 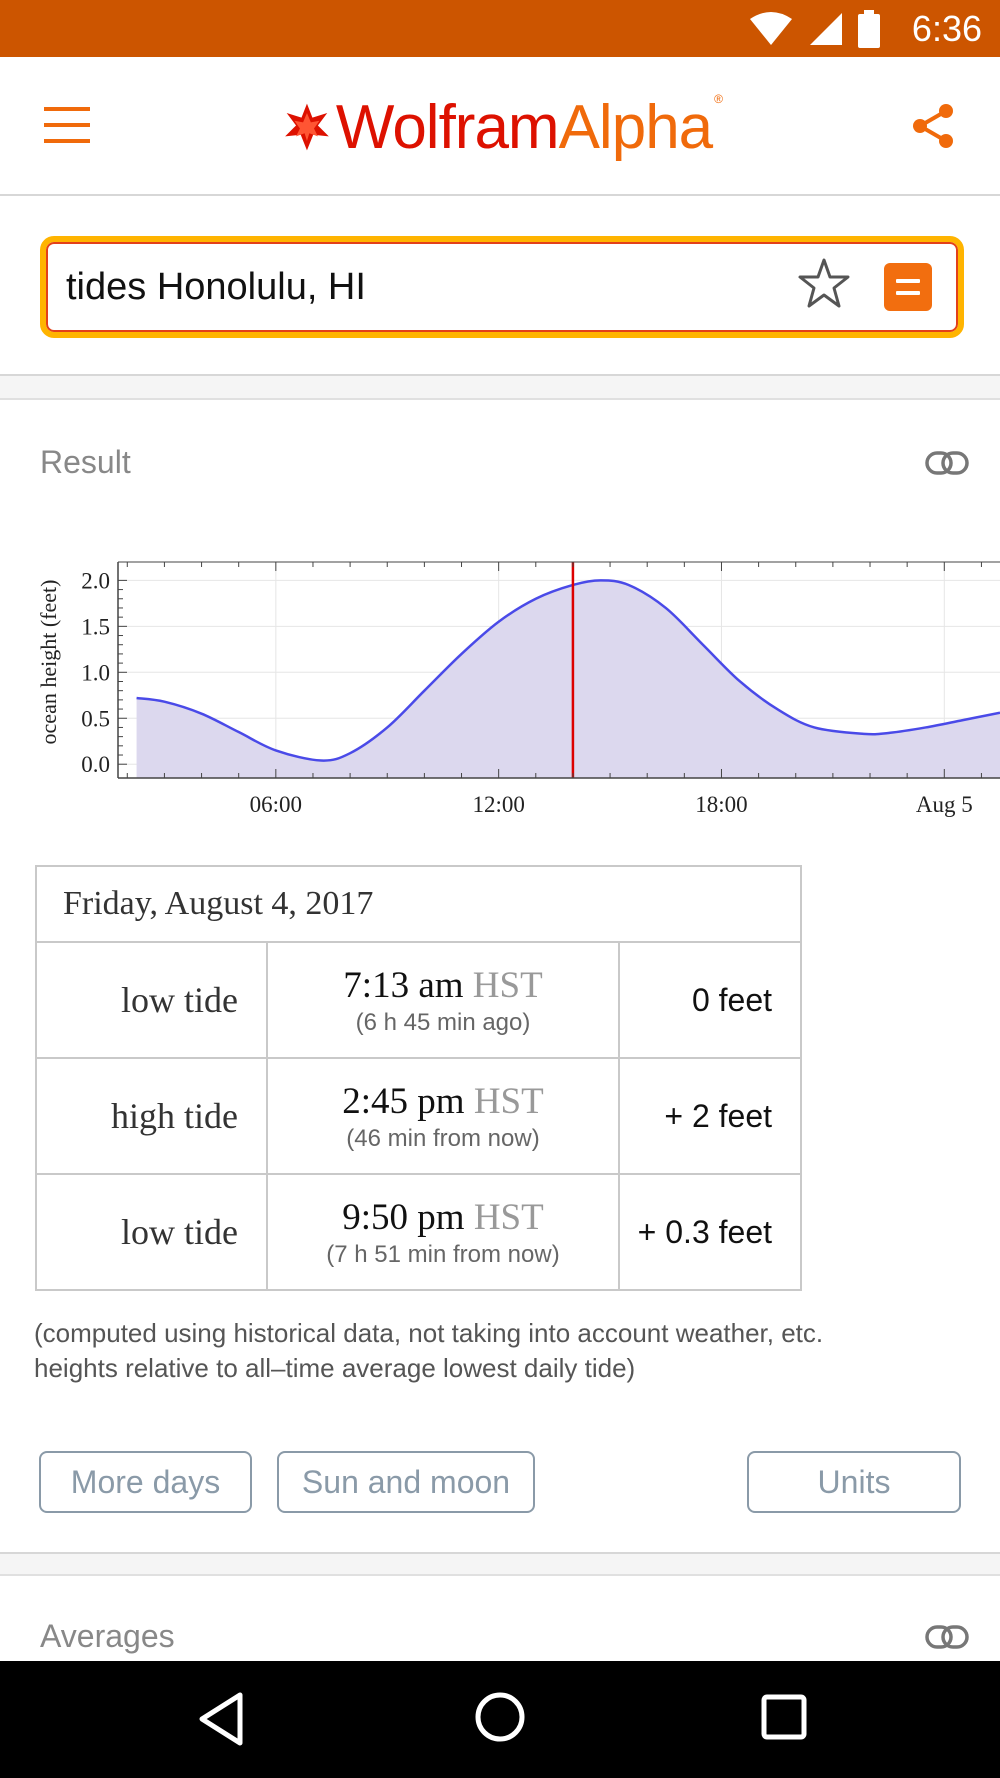 I want to click on home-icon, so click(x=500, y=1717).